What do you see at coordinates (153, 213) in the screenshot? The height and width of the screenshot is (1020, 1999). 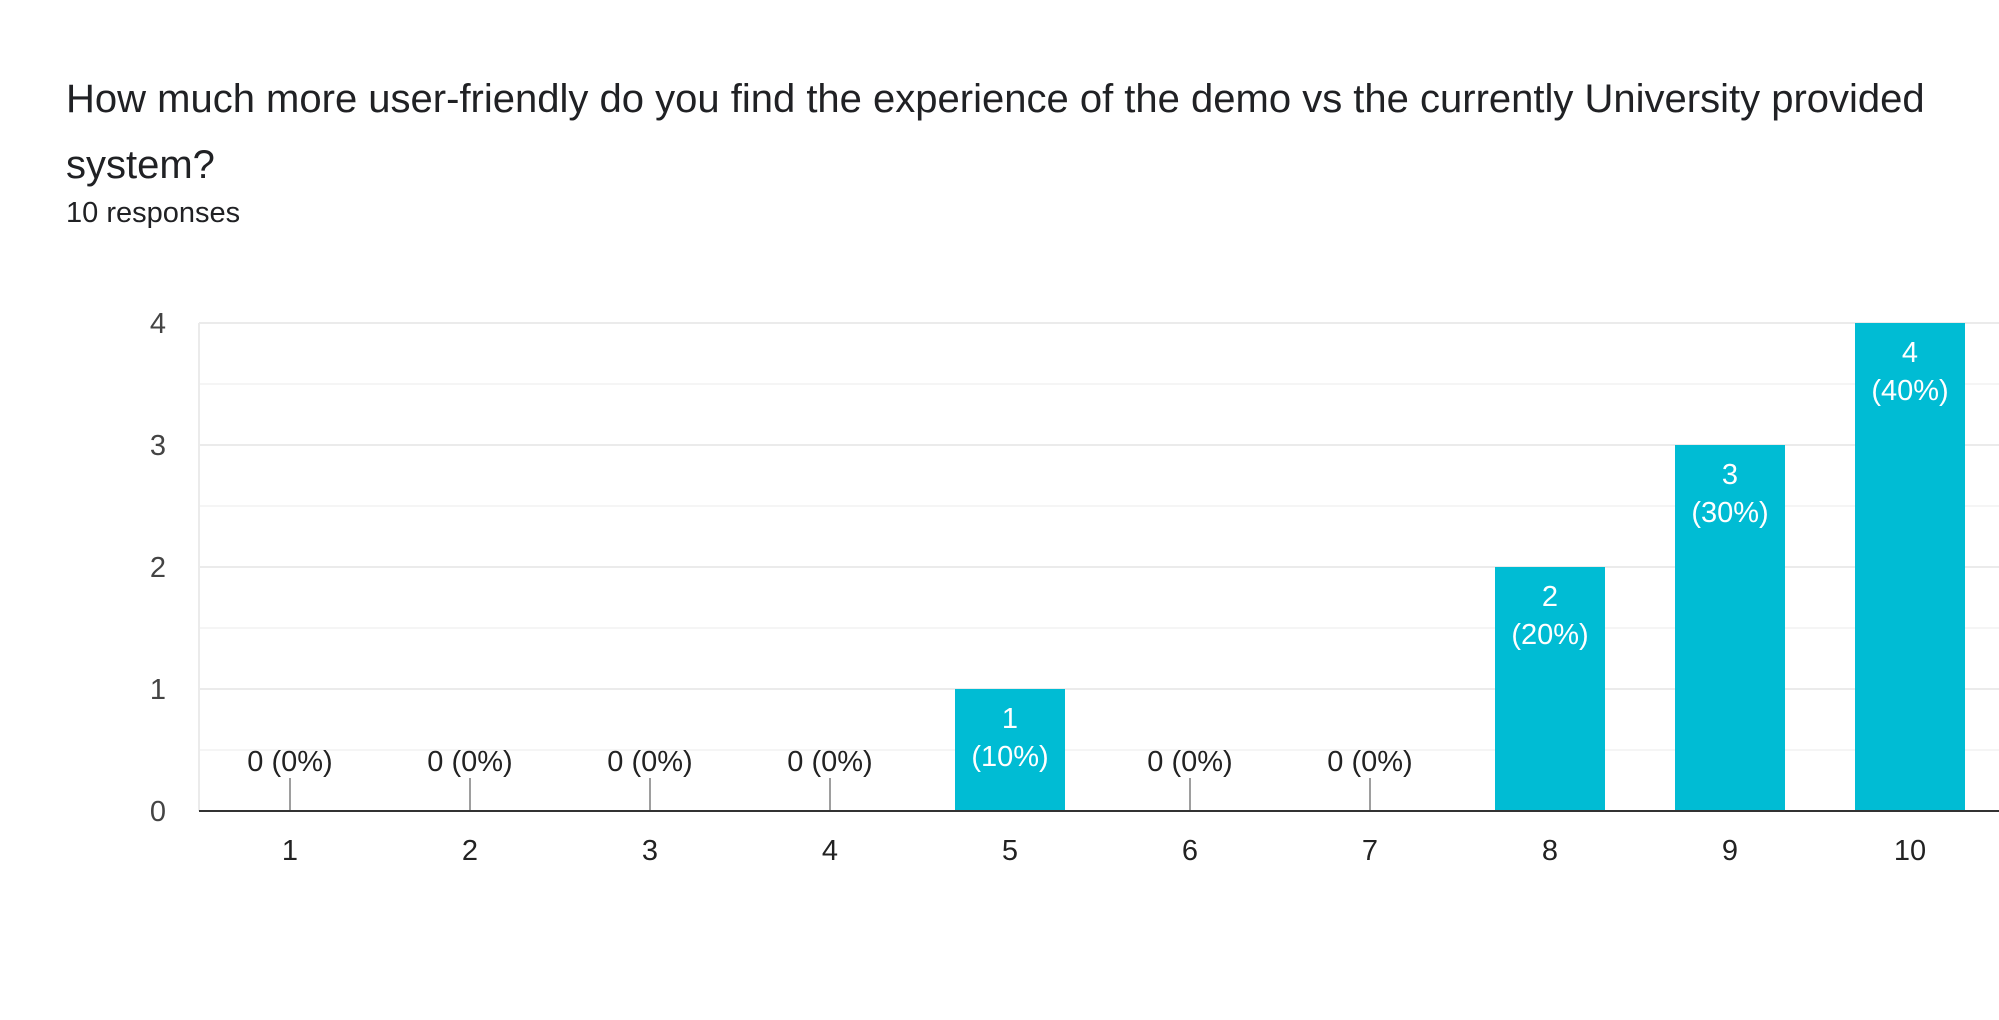 I see `response-count: 10 responses` at bounding box center [153, 213].